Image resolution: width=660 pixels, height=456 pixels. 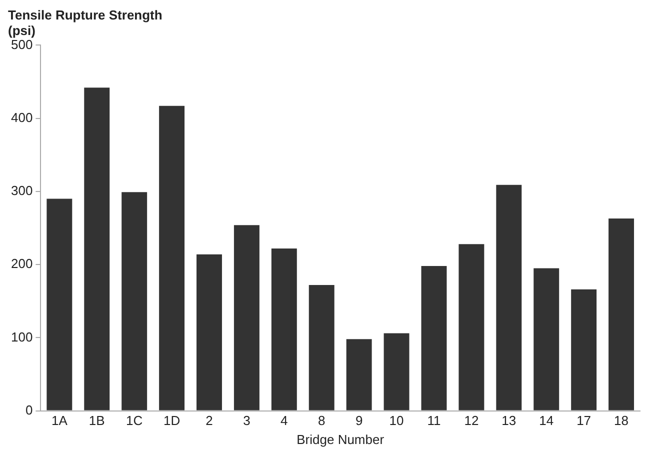 I want to click on y-axis-title: Tensile Rupture Strength (psi), so click(x=85, y=22).